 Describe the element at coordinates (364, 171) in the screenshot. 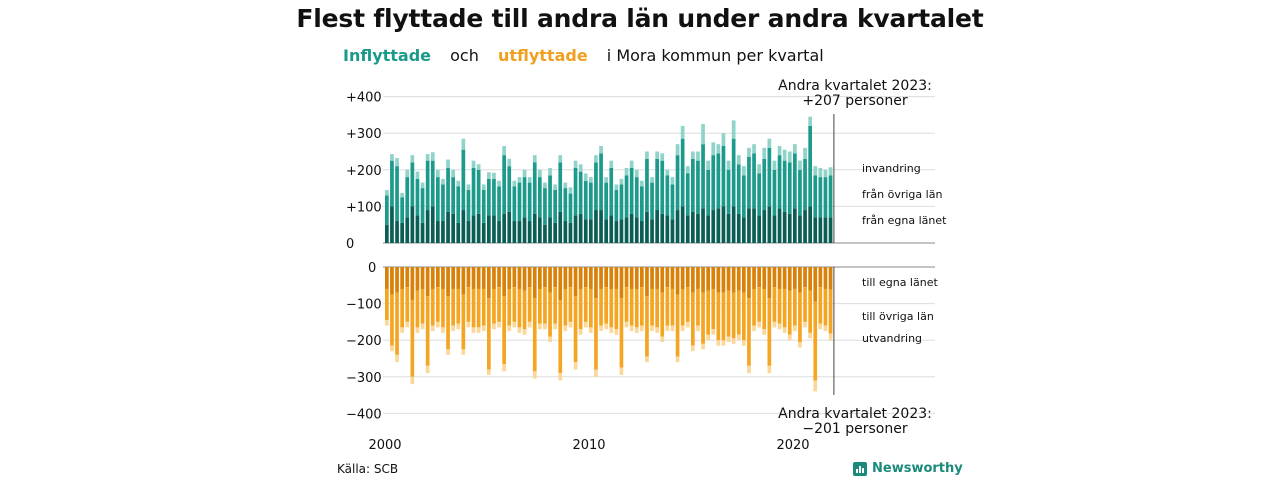

I see `y-tick-label-top: +200` at that location.